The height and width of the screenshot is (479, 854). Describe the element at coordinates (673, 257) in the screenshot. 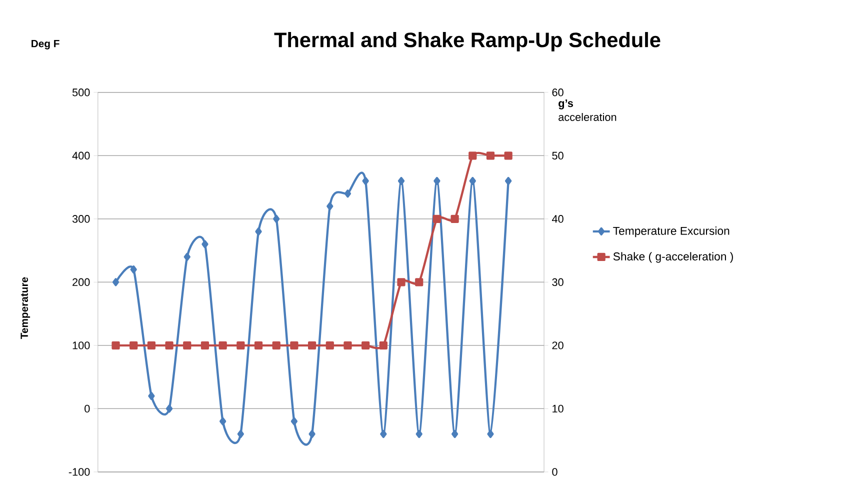

I see `legend-label: Shake ( g-acceleration )` at that location.